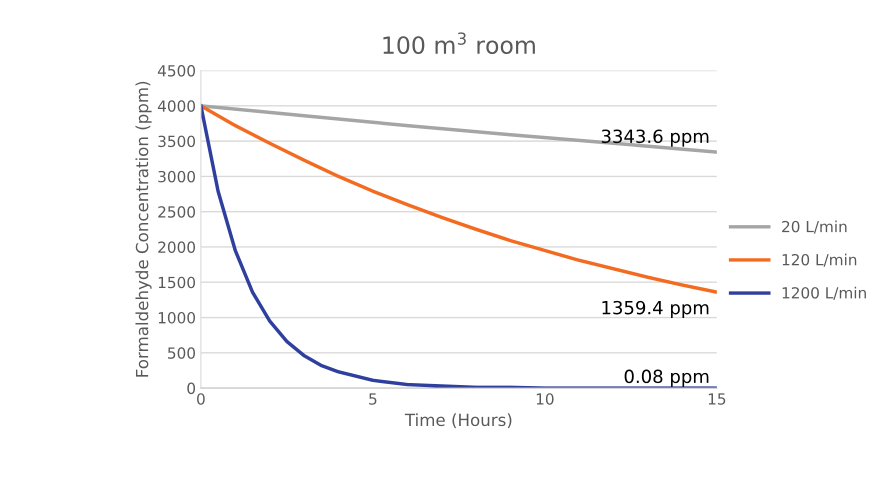  Describe the element at coordinates (458, 129) in the screenshot. I see `line-series` at that location.